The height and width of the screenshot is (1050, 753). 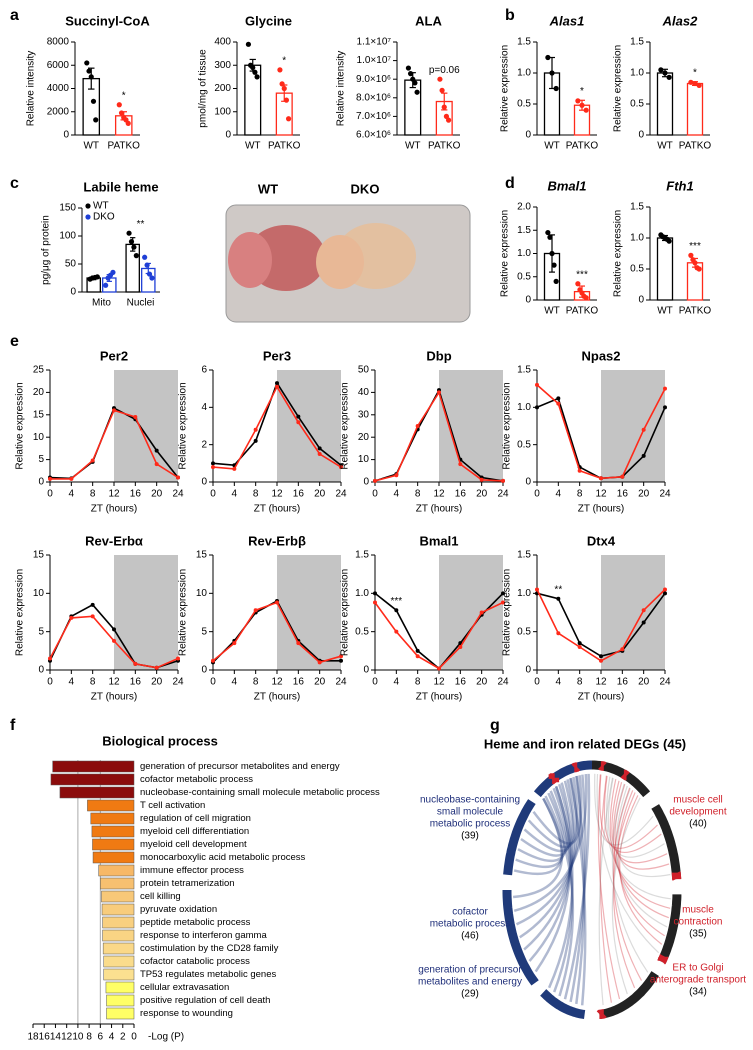 What do you see at coordinates (679, 185) in the screenshot?
I see `chart-title: Fth1` at bounding box center [679, 185].